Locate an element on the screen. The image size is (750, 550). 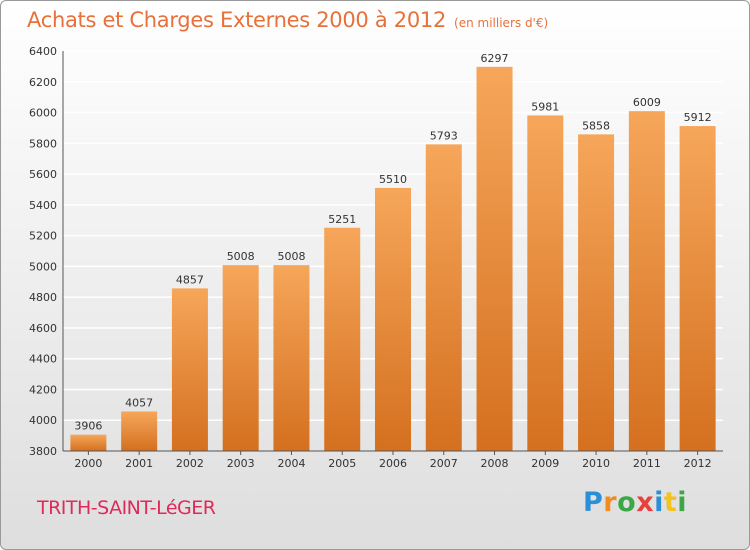
proxiti-logo: Proxiti is located at coordinates (635, 502).